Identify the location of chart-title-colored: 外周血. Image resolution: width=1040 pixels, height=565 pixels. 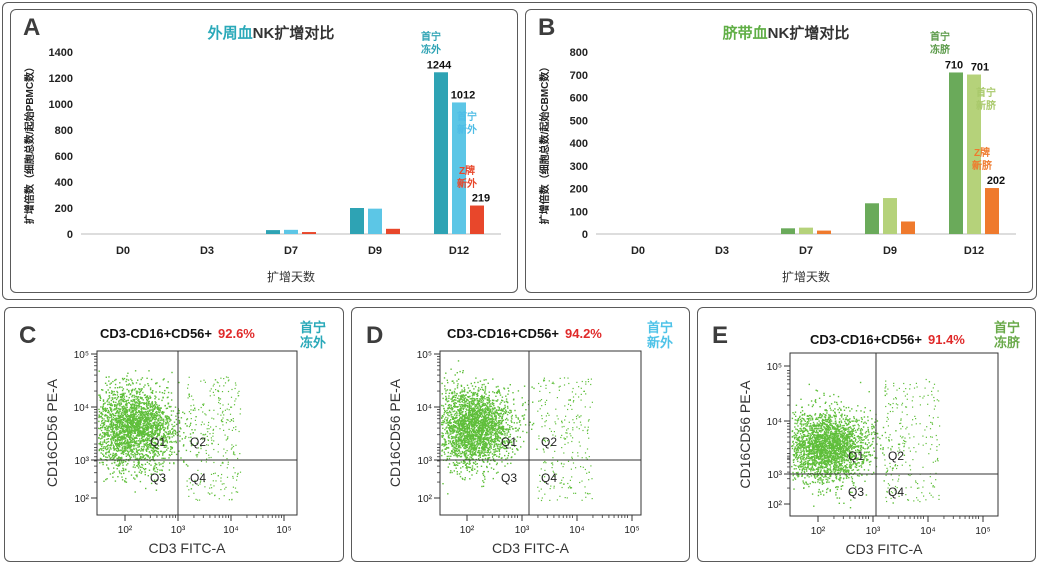
(230, 33).